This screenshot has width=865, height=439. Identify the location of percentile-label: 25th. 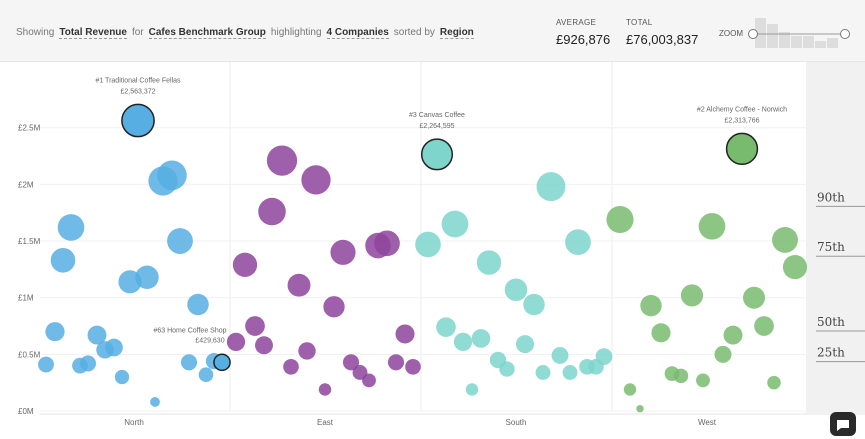
(831, 353).